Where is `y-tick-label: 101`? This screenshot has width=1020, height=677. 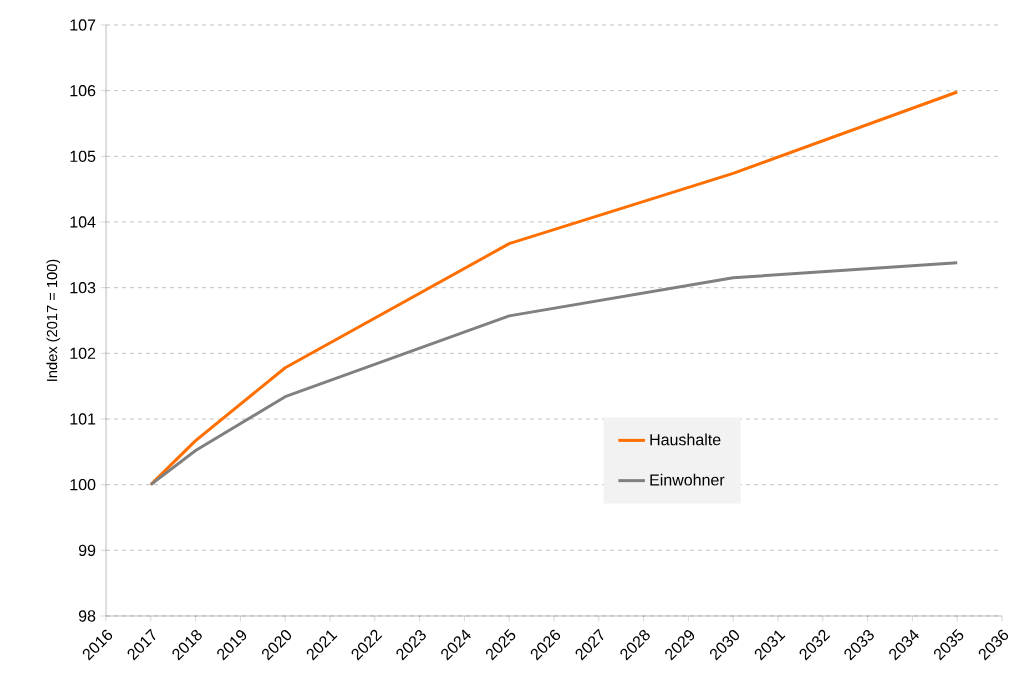
y-tick-label: 101 is located at coordinates (83, 419).